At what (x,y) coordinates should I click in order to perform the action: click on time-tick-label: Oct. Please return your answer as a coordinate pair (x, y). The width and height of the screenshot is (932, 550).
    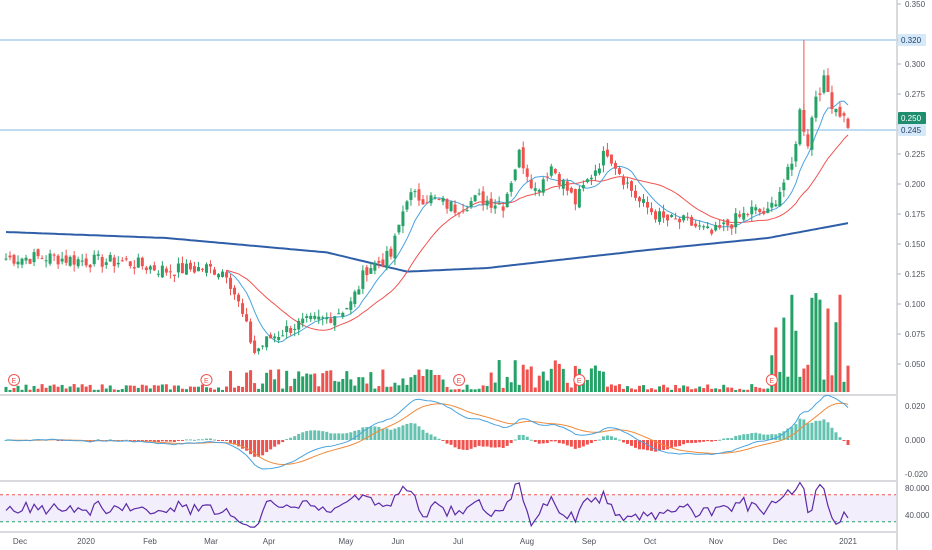
    Looking at the image, I should click on (650, 541).